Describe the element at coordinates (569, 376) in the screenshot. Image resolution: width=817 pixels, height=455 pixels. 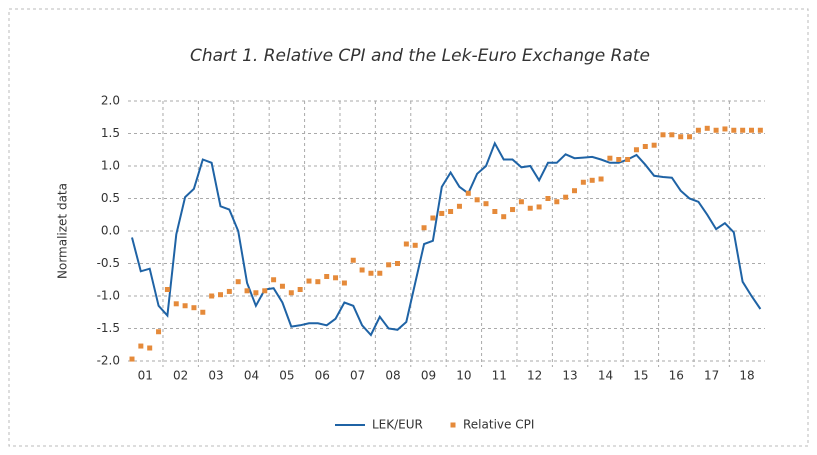
I see `x-tick-label: 13` at that location.